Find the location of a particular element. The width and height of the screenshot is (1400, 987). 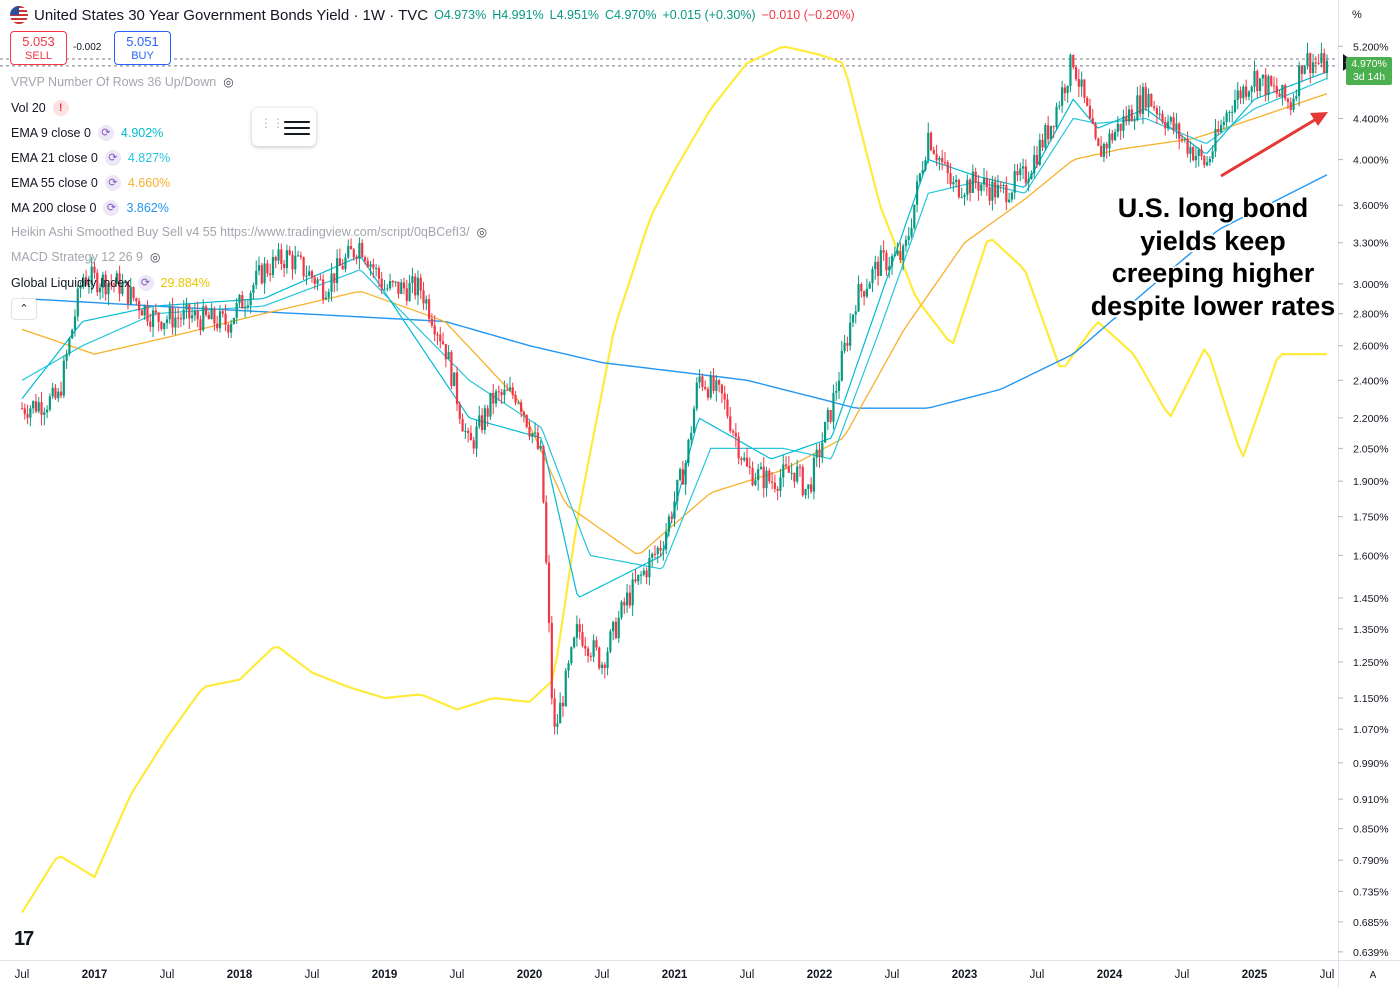

sell-button: 5.053 SELL is located at coordinates (38, 48).